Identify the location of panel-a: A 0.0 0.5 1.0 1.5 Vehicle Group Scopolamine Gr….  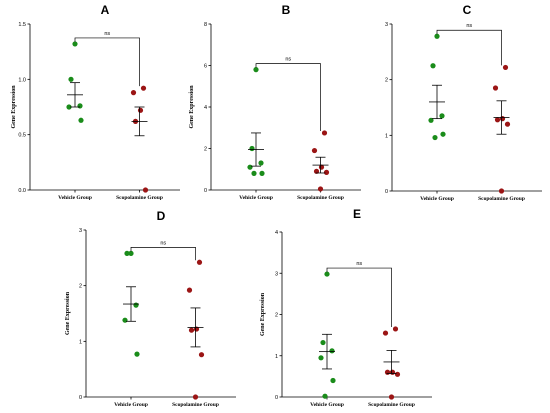
(95, 102).